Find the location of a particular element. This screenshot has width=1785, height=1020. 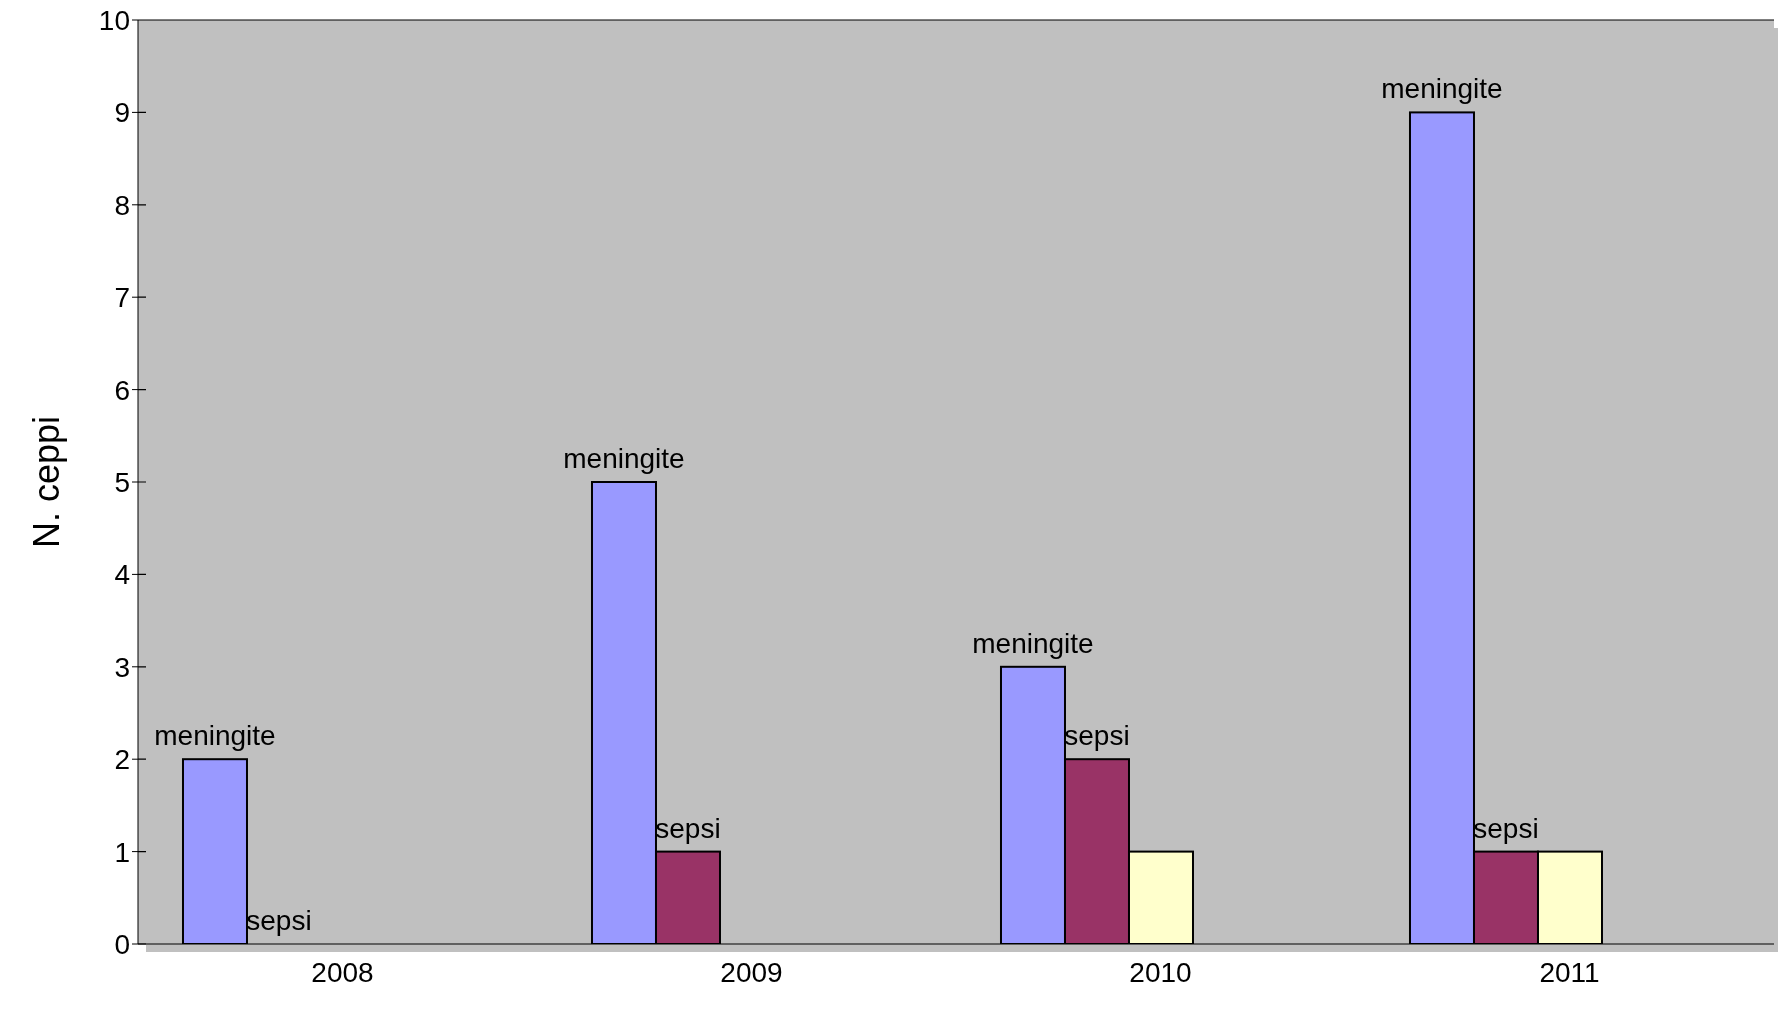

x-tick-label: 2008 is located at coordinates (342, 972).